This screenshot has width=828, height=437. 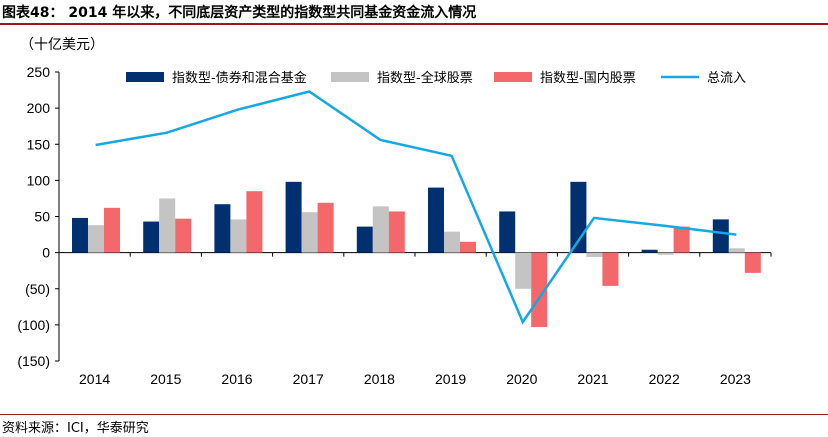 I want to click on source-note: 资料来源：ICI，华泰研究, so click(x=75, y=428).